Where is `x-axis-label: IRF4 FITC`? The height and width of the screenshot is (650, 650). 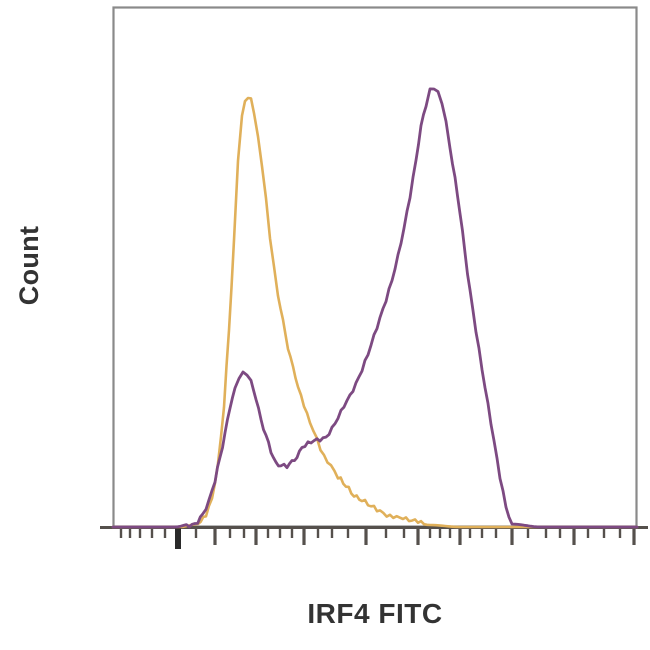 x-axis-label: IRF4 FITC is located at coordinates (375, 613).